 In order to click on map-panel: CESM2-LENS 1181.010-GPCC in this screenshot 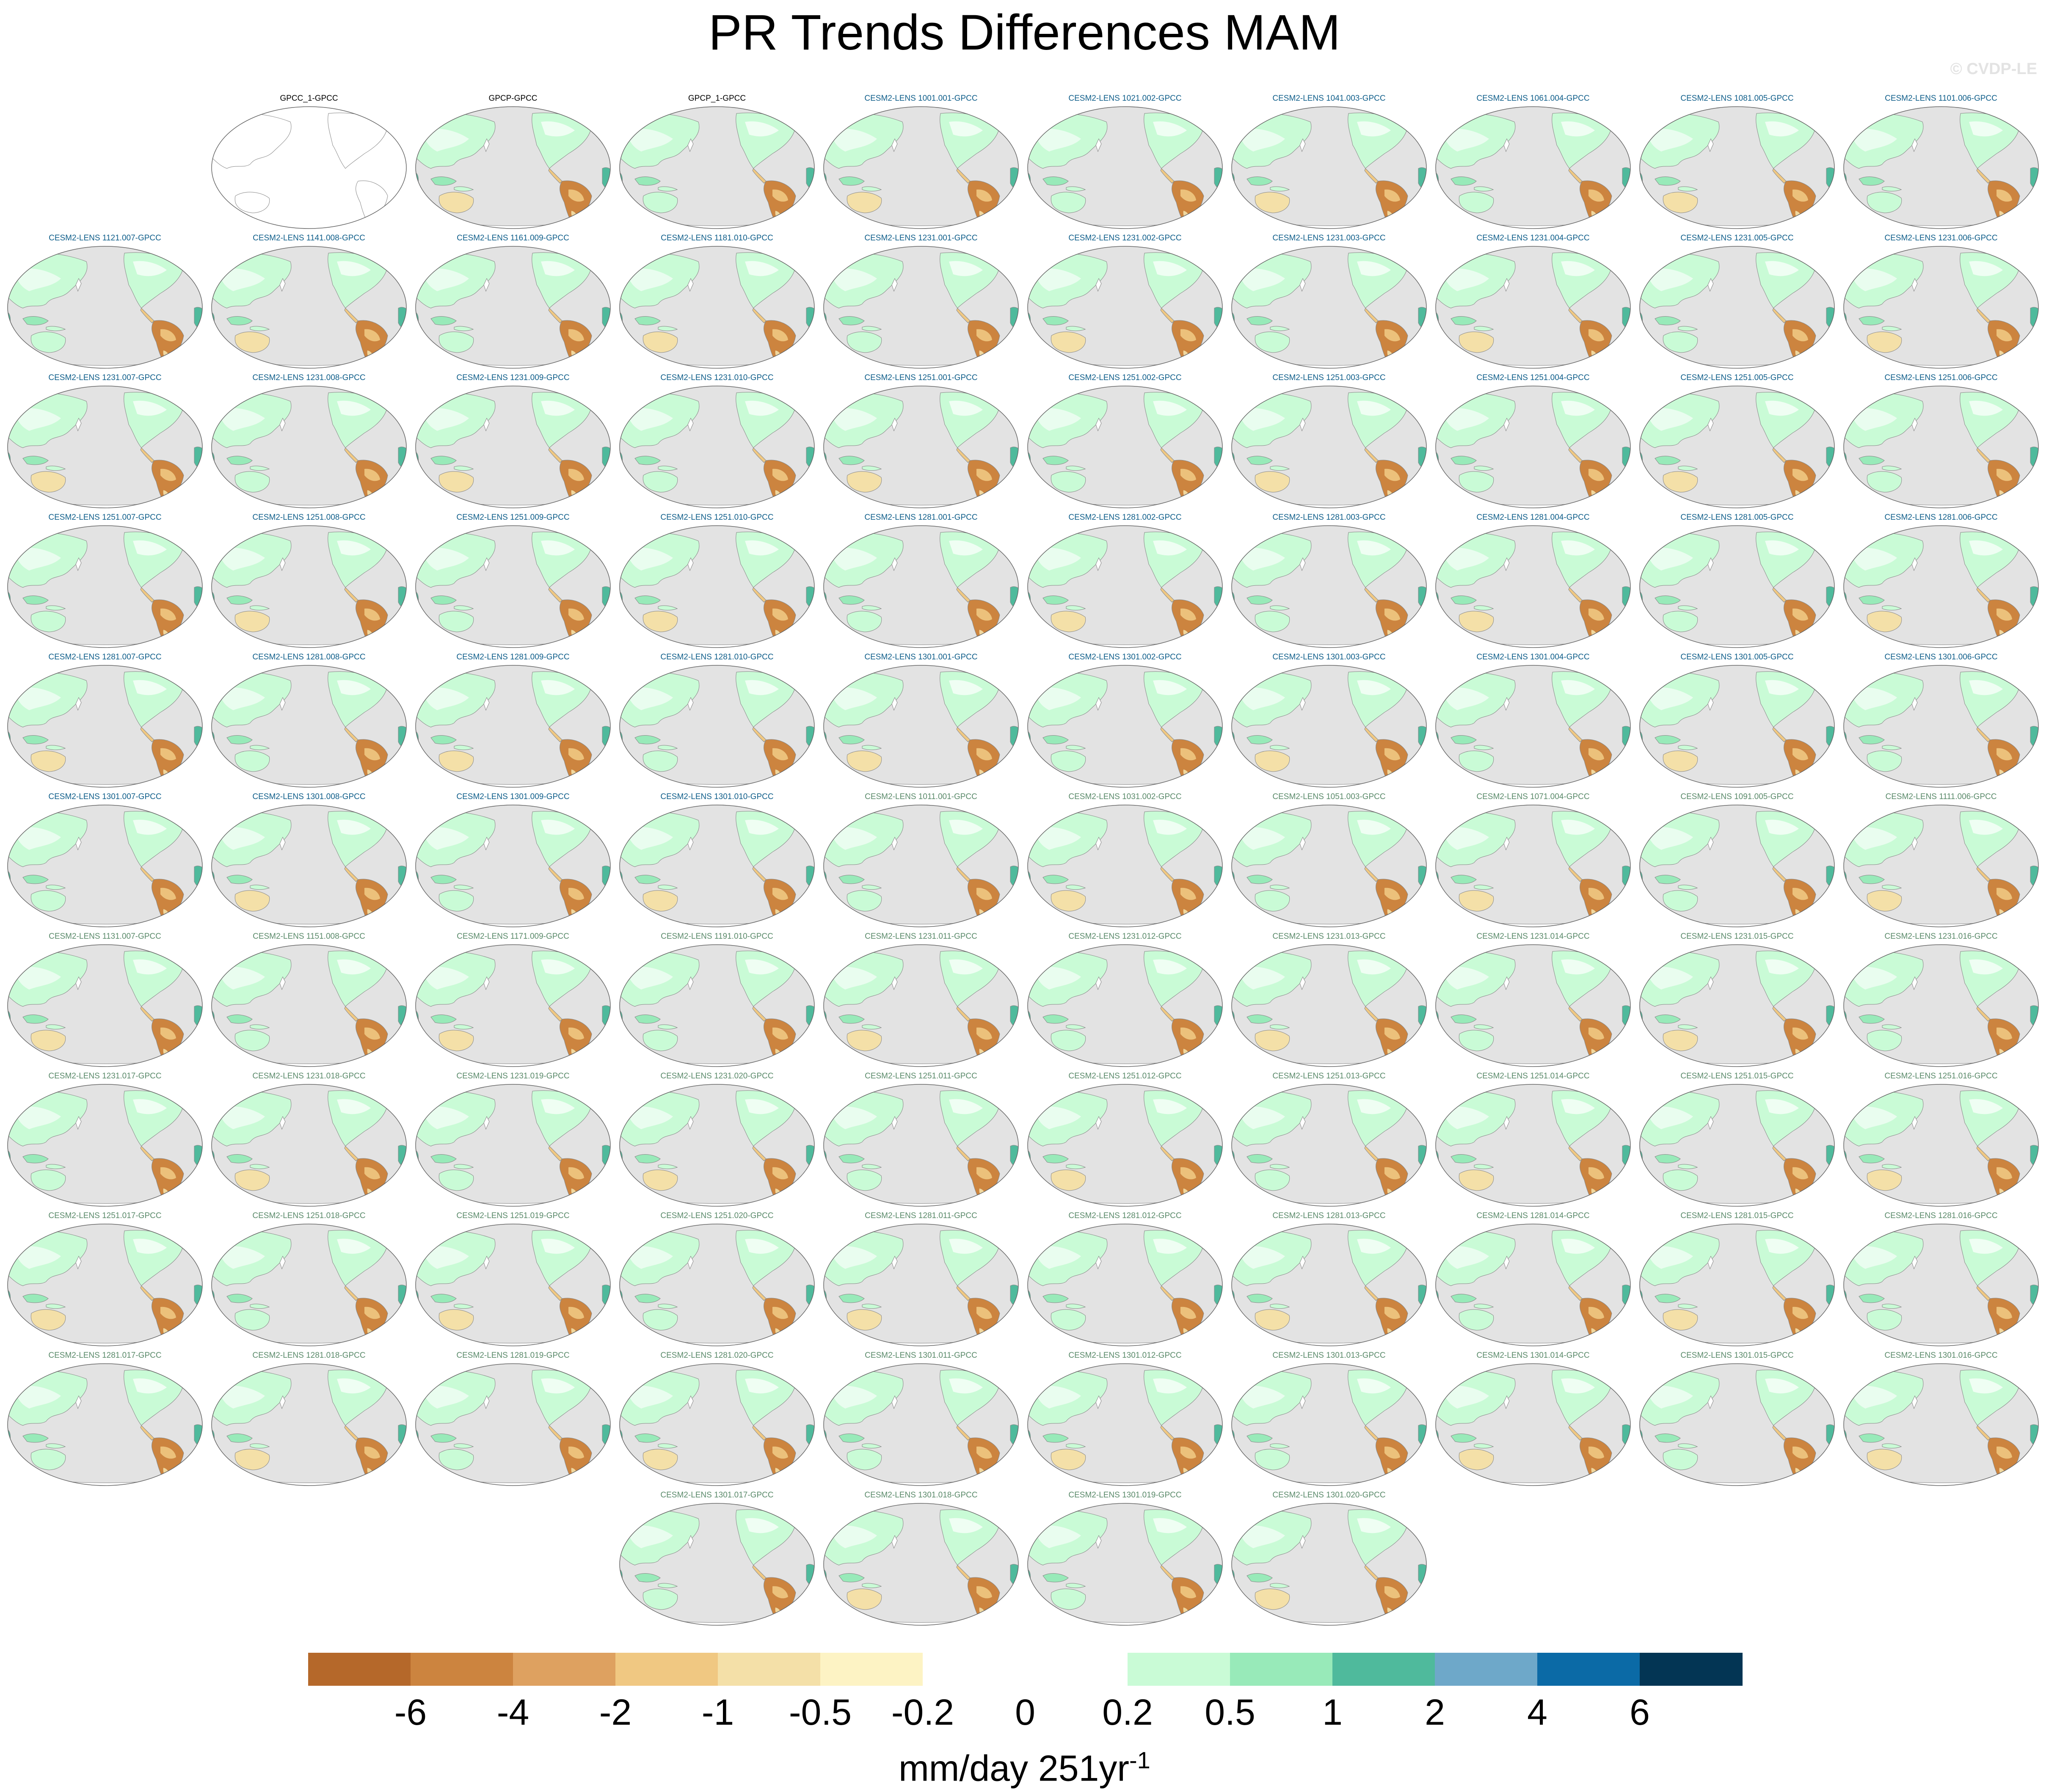, I will do `click(717, 301)`.